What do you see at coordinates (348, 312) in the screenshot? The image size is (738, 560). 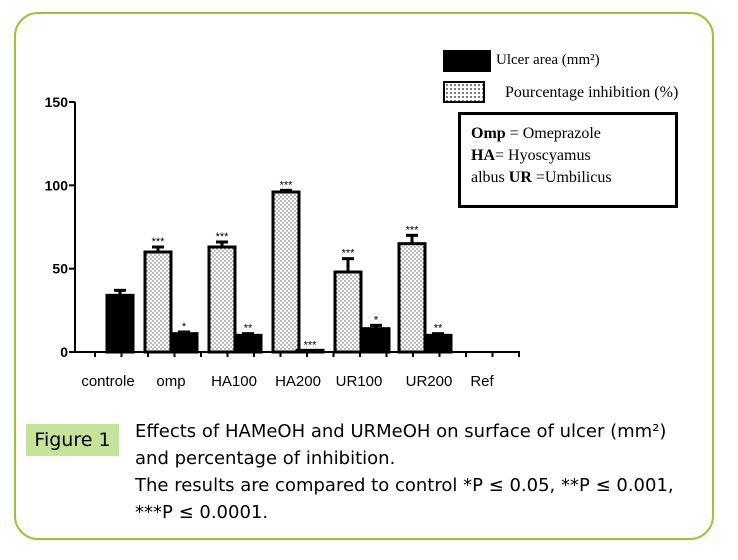 I see `bar-inhibition-UR100` at bounding box center [348, 312].